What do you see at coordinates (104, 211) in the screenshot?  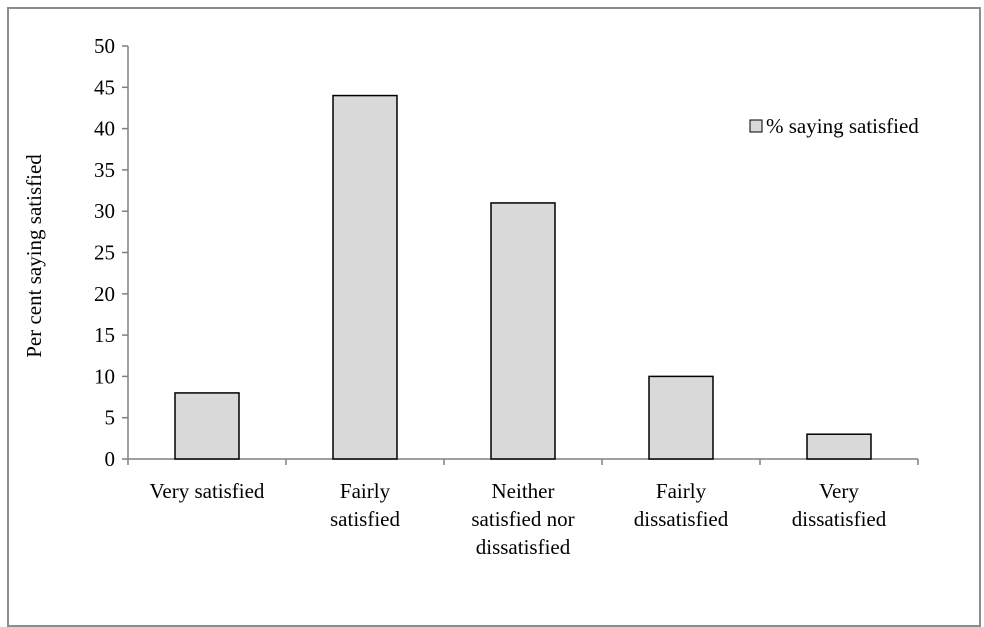 I see `y-tick-label: 30` at bounding box center [104, 211].